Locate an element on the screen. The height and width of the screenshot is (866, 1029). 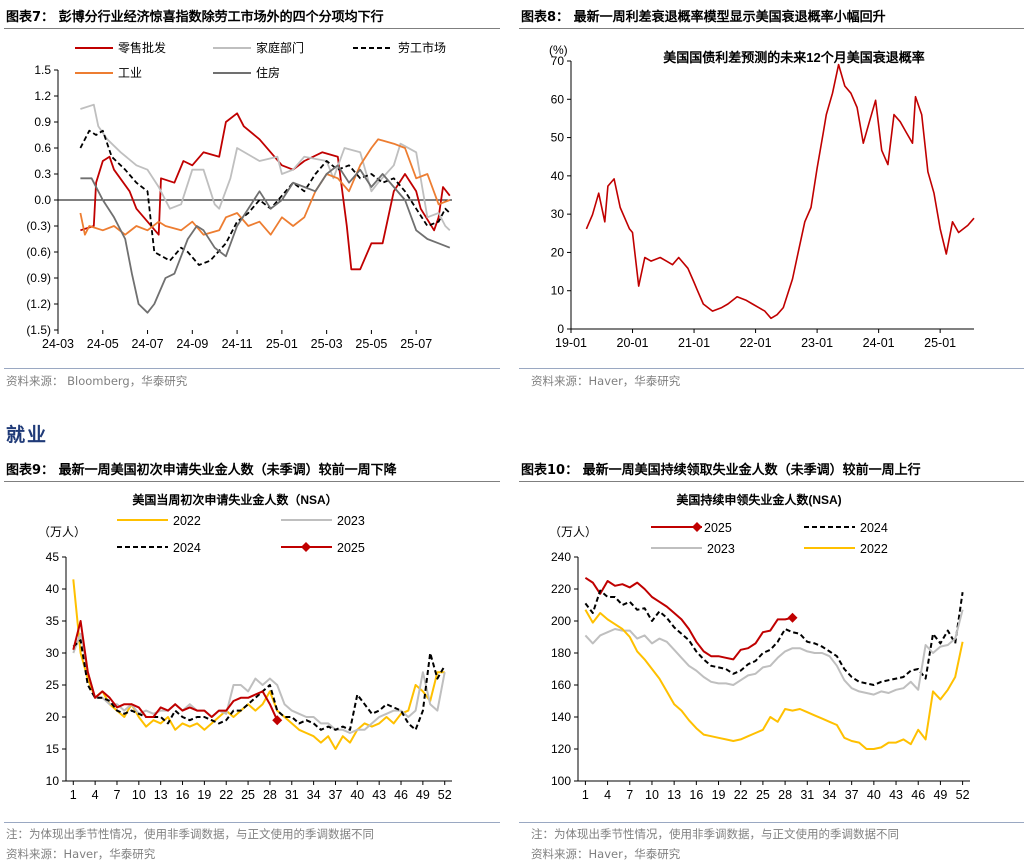
panel10-note: 注：为体现出季节性情况，使用非季调数据，与正文使用的季调数据不同 is located at coordinates (715, 834).